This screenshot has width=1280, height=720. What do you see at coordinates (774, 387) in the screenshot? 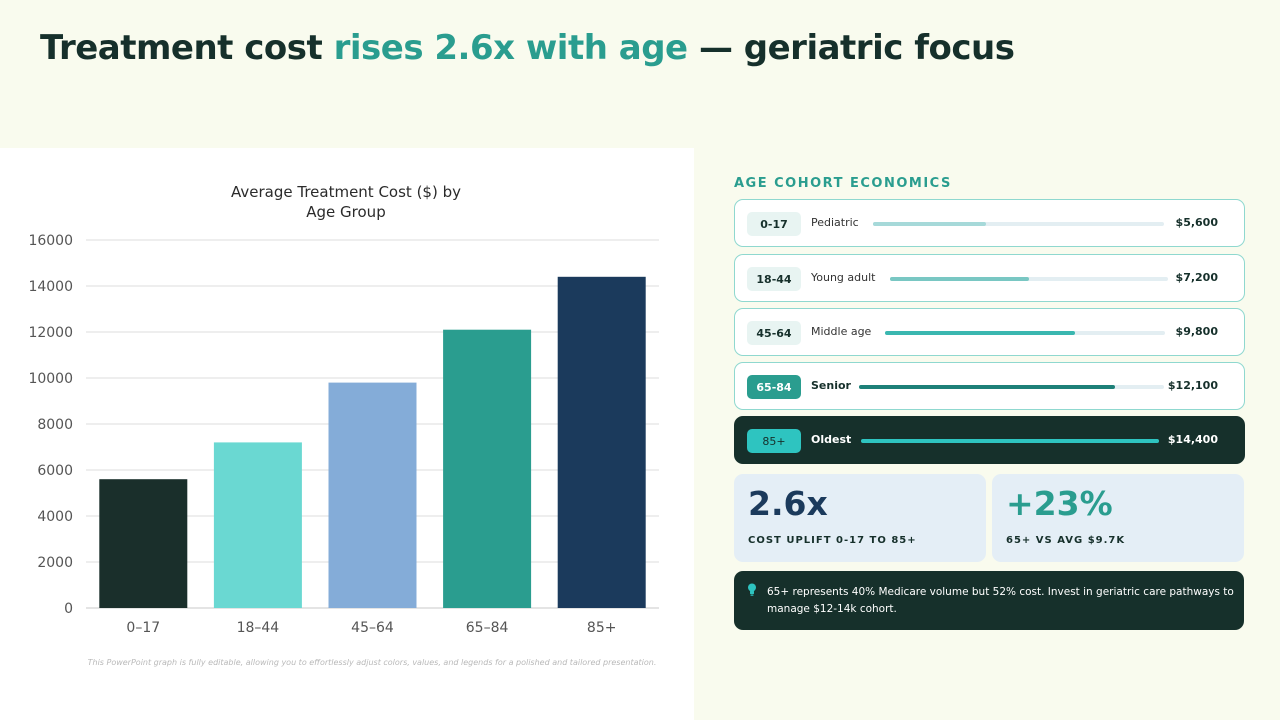
I see `cohort-range-pill: 65-84` at bounding box center [774, 387].